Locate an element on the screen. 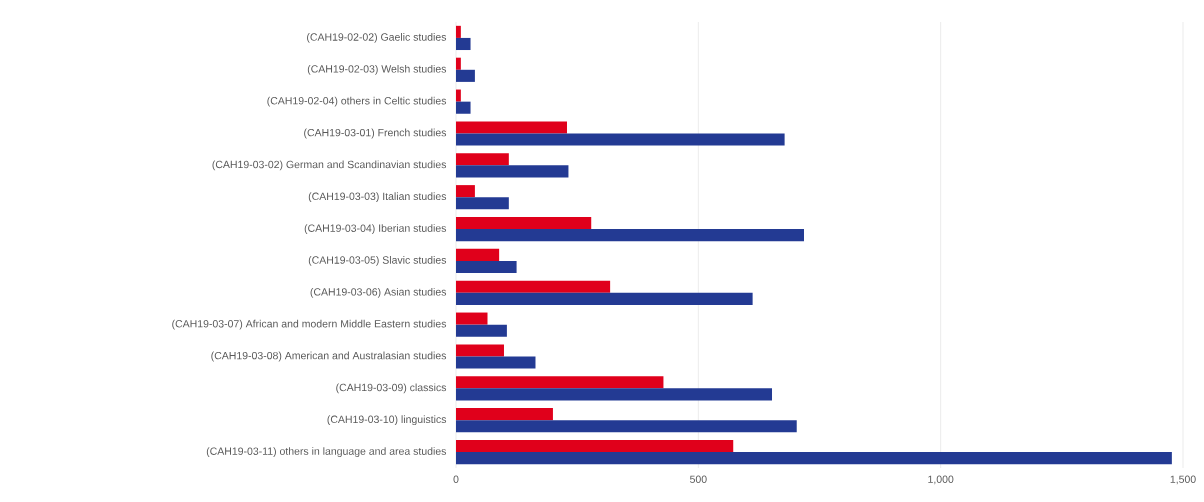 The image size is (1204, 502). y-tick-label: (CAH19-02-02) Gaelic studies is located at coordinates (377, 38).